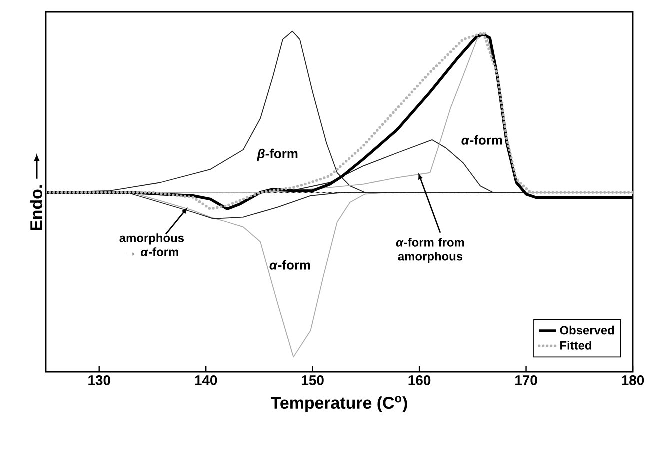  I want to click on legend-label: Fitted, so click(576, 345).